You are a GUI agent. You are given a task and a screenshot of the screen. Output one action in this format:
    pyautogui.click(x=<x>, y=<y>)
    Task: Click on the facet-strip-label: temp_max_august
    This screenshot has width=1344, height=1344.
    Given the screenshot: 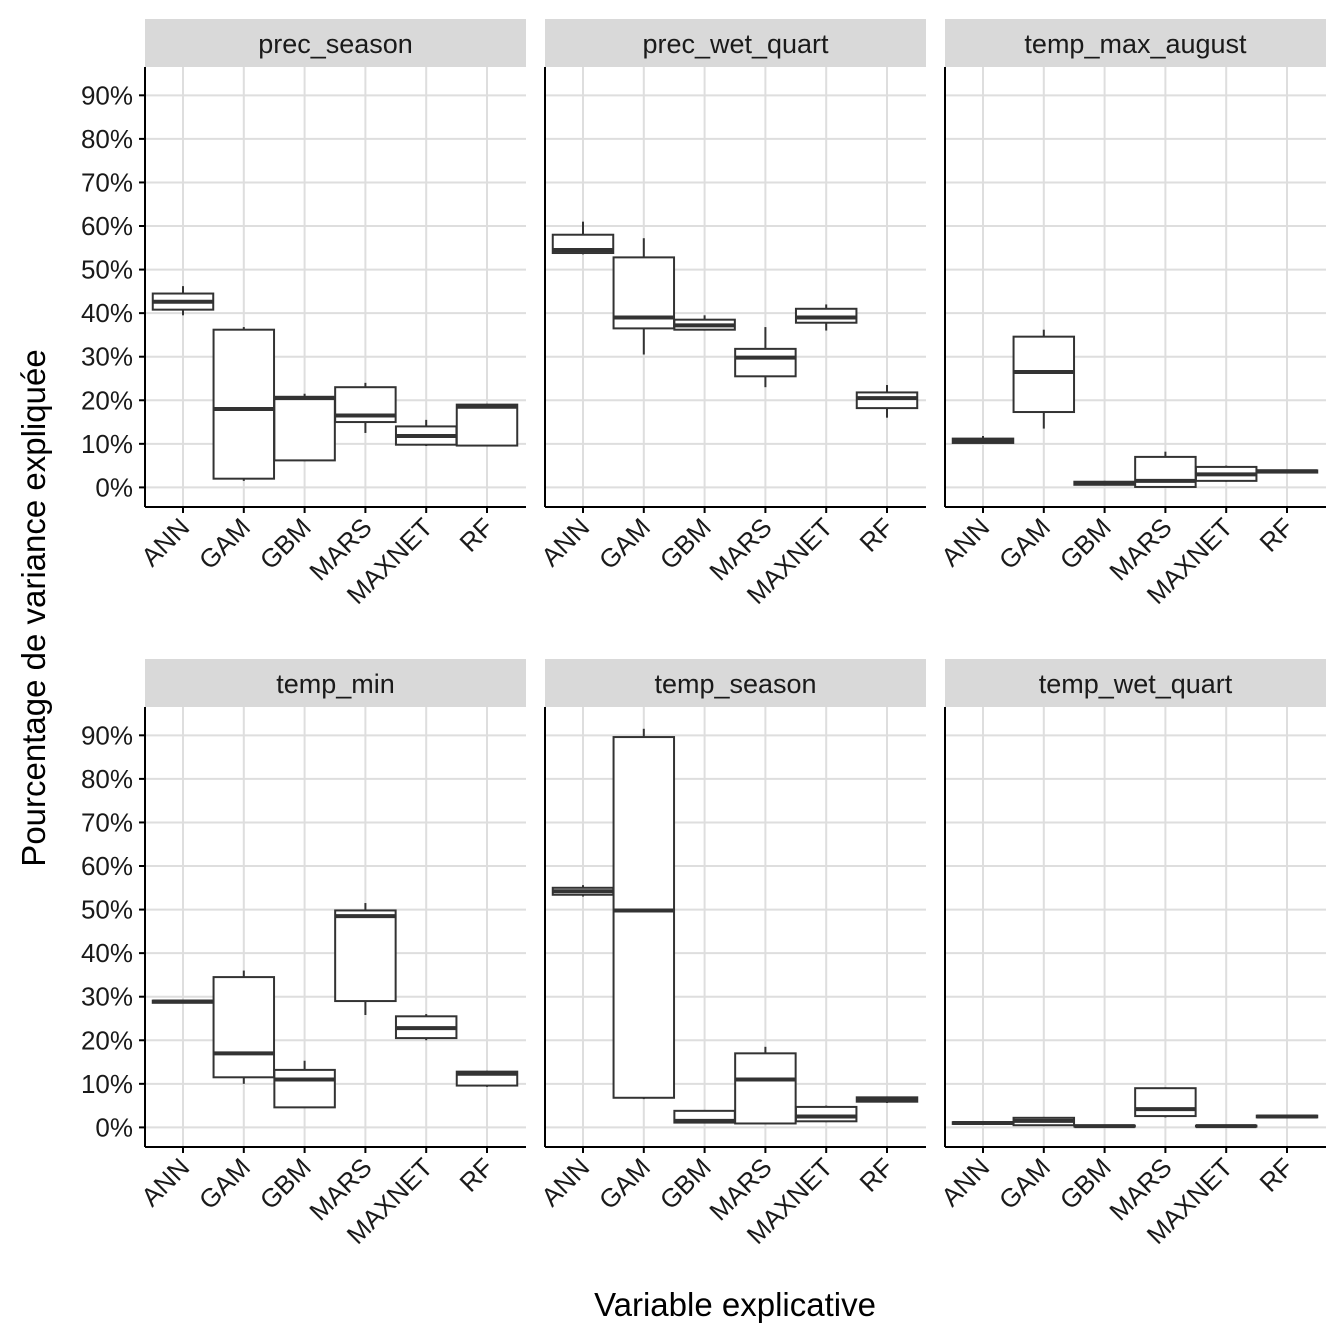 What is the action you would take?
    pyautogui.click(x=1135, y=44)
    